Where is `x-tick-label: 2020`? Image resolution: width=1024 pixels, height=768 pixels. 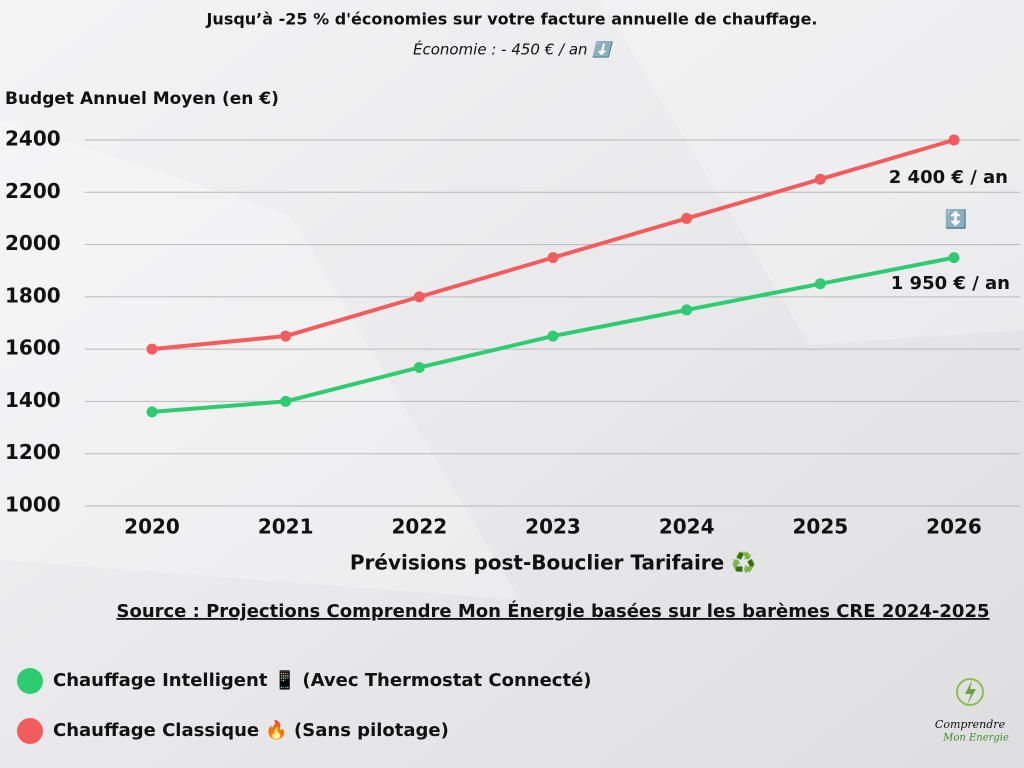 x-tick-label: 2020 is located at coordinates (152, 527).